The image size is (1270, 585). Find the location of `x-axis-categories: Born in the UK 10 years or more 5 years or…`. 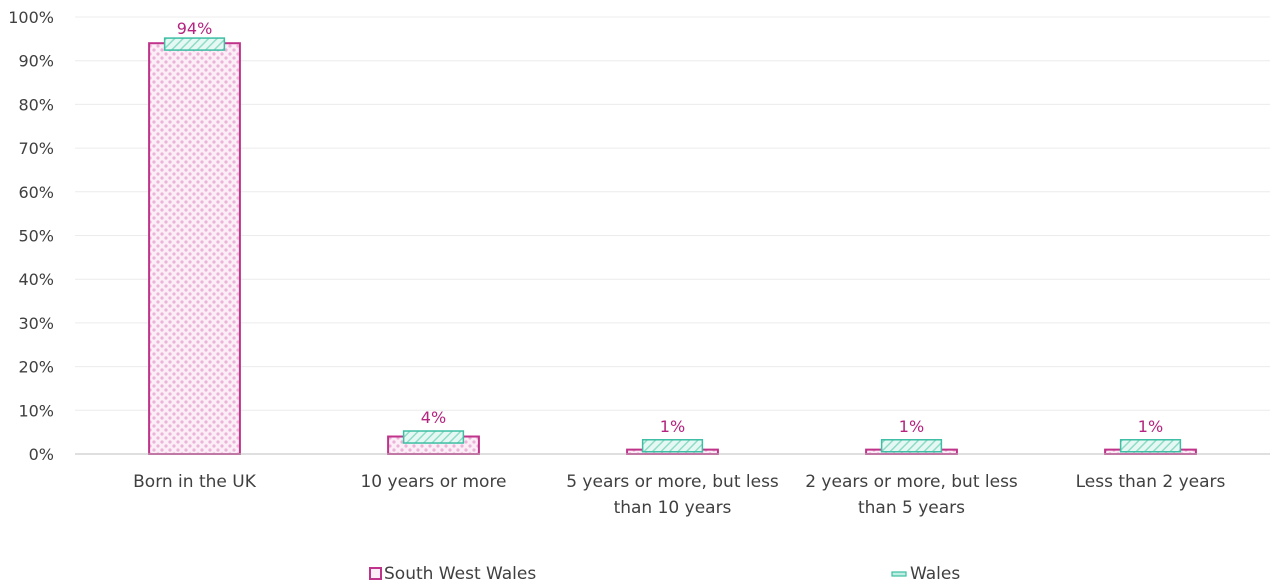

x-axis-categories: Born in the UK 10 years or more 5 years or… is located at coordinates (679, 495).